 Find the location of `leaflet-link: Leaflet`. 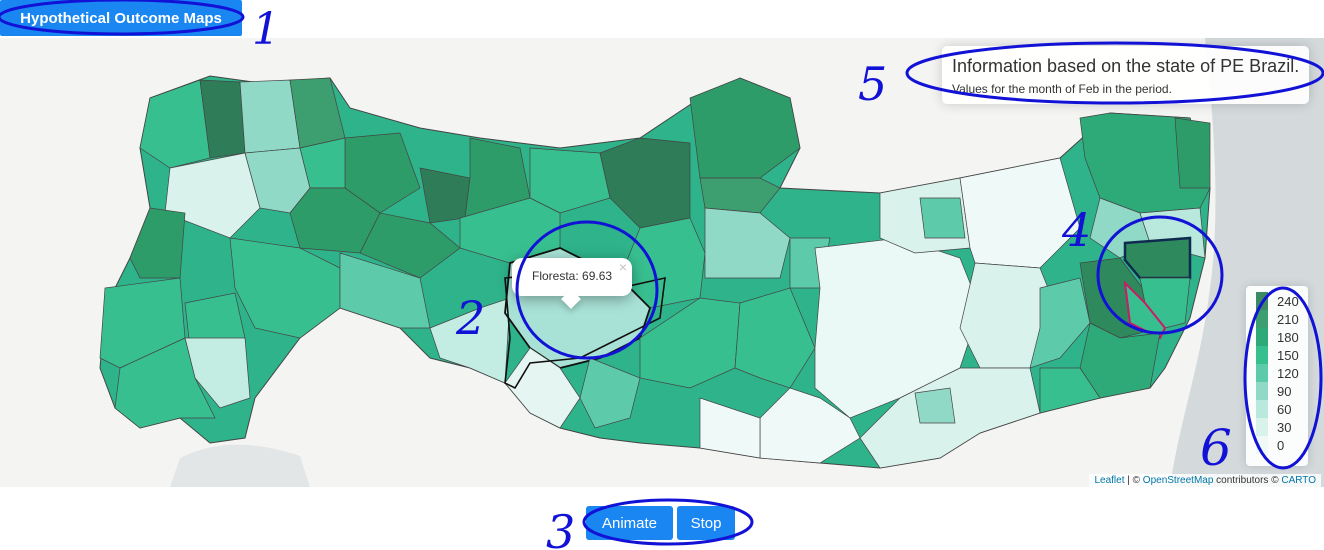

leaflet-link: Leaflet is located at coordinates (1109, 480).